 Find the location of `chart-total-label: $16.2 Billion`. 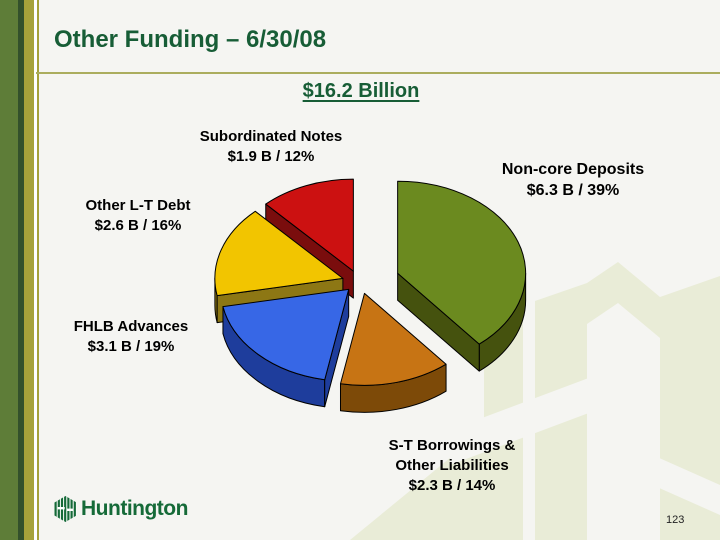

chart-total-label: $16.2 Billion is located at coordinates (361, 91).